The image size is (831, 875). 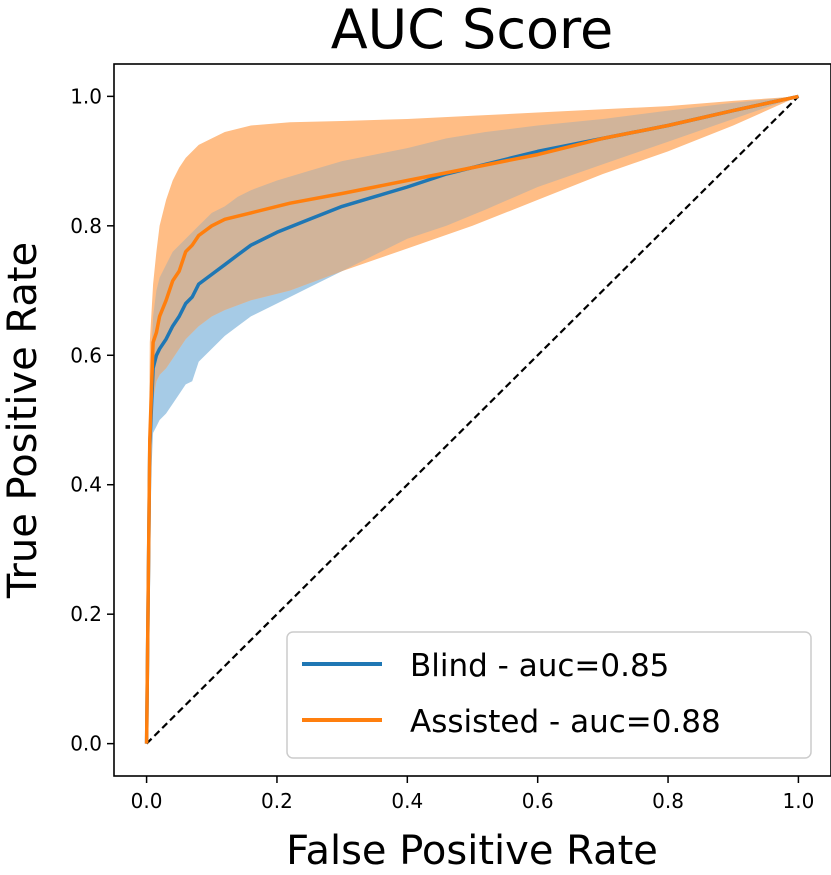 What do you see at coordinates (473, 794) in the screenshot?
I see `x-axis-ticks: 0.0 0.2 0.4 0.6 0.8 1.0` at bounding box center [473, 794].